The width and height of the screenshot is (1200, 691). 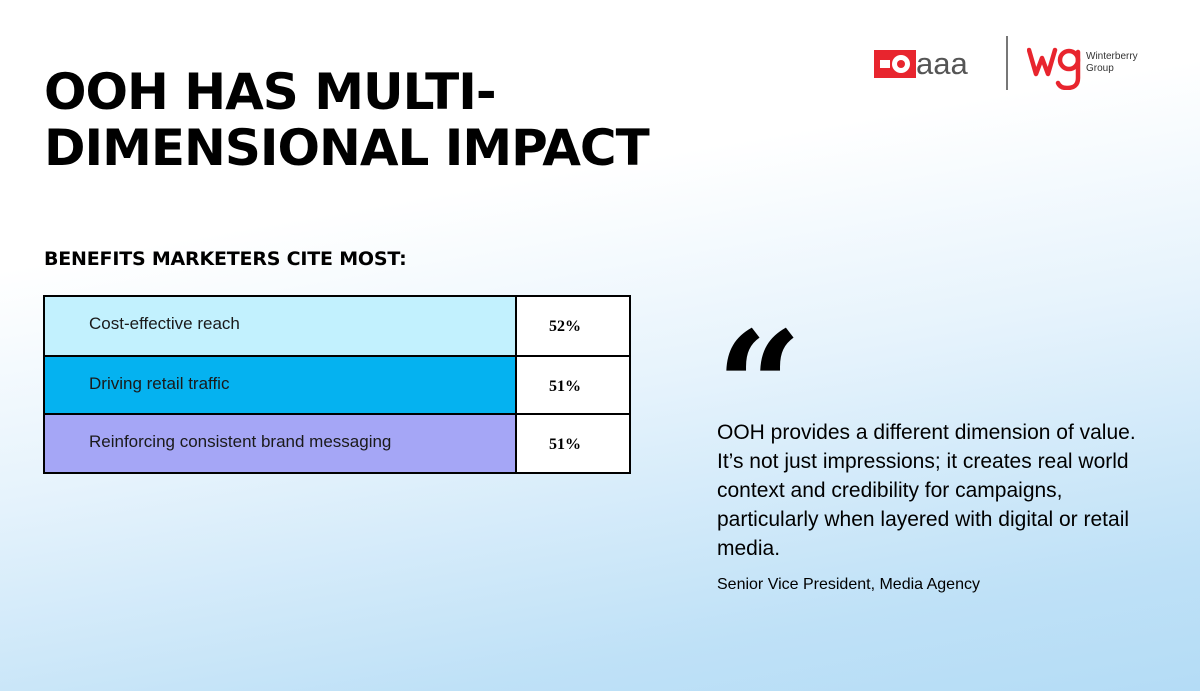 What do you see at coordinates (848, 584) in the screenshot?
I see `quote-attribution: Senior Vice President, Media Agency` at bounding box center [848, 584].